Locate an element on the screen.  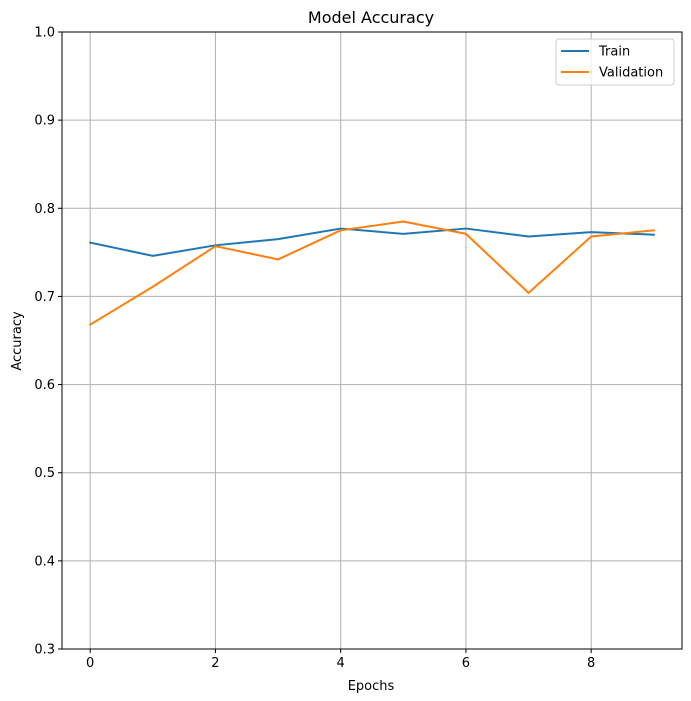
y-tick-label: 1.0 is located at coordinates (44, 33).